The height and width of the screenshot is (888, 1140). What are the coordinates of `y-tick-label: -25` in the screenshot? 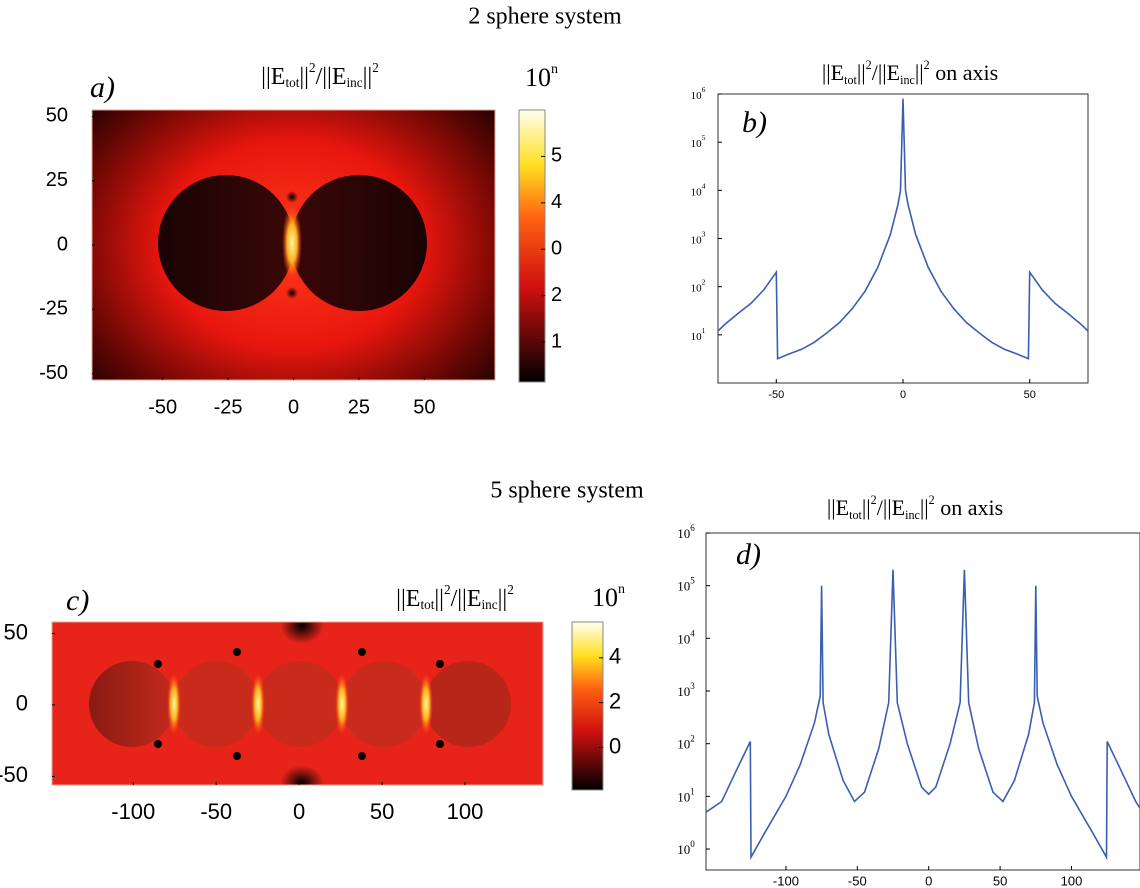 It's located at (53, 309).